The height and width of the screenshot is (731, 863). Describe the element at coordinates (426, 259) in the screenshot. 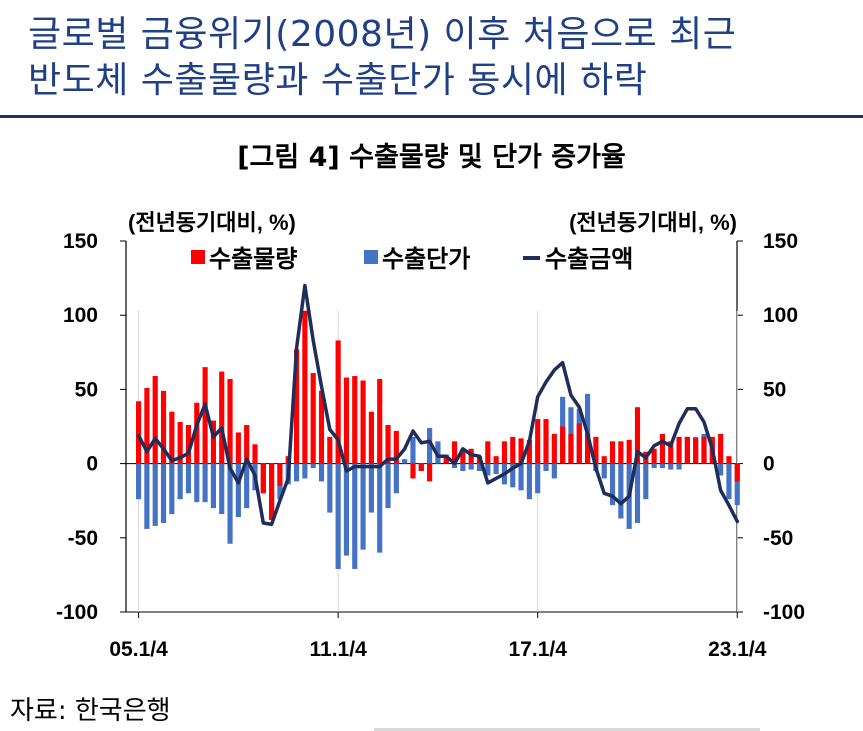

I see `legend-label-price: 수출단가` at that location.